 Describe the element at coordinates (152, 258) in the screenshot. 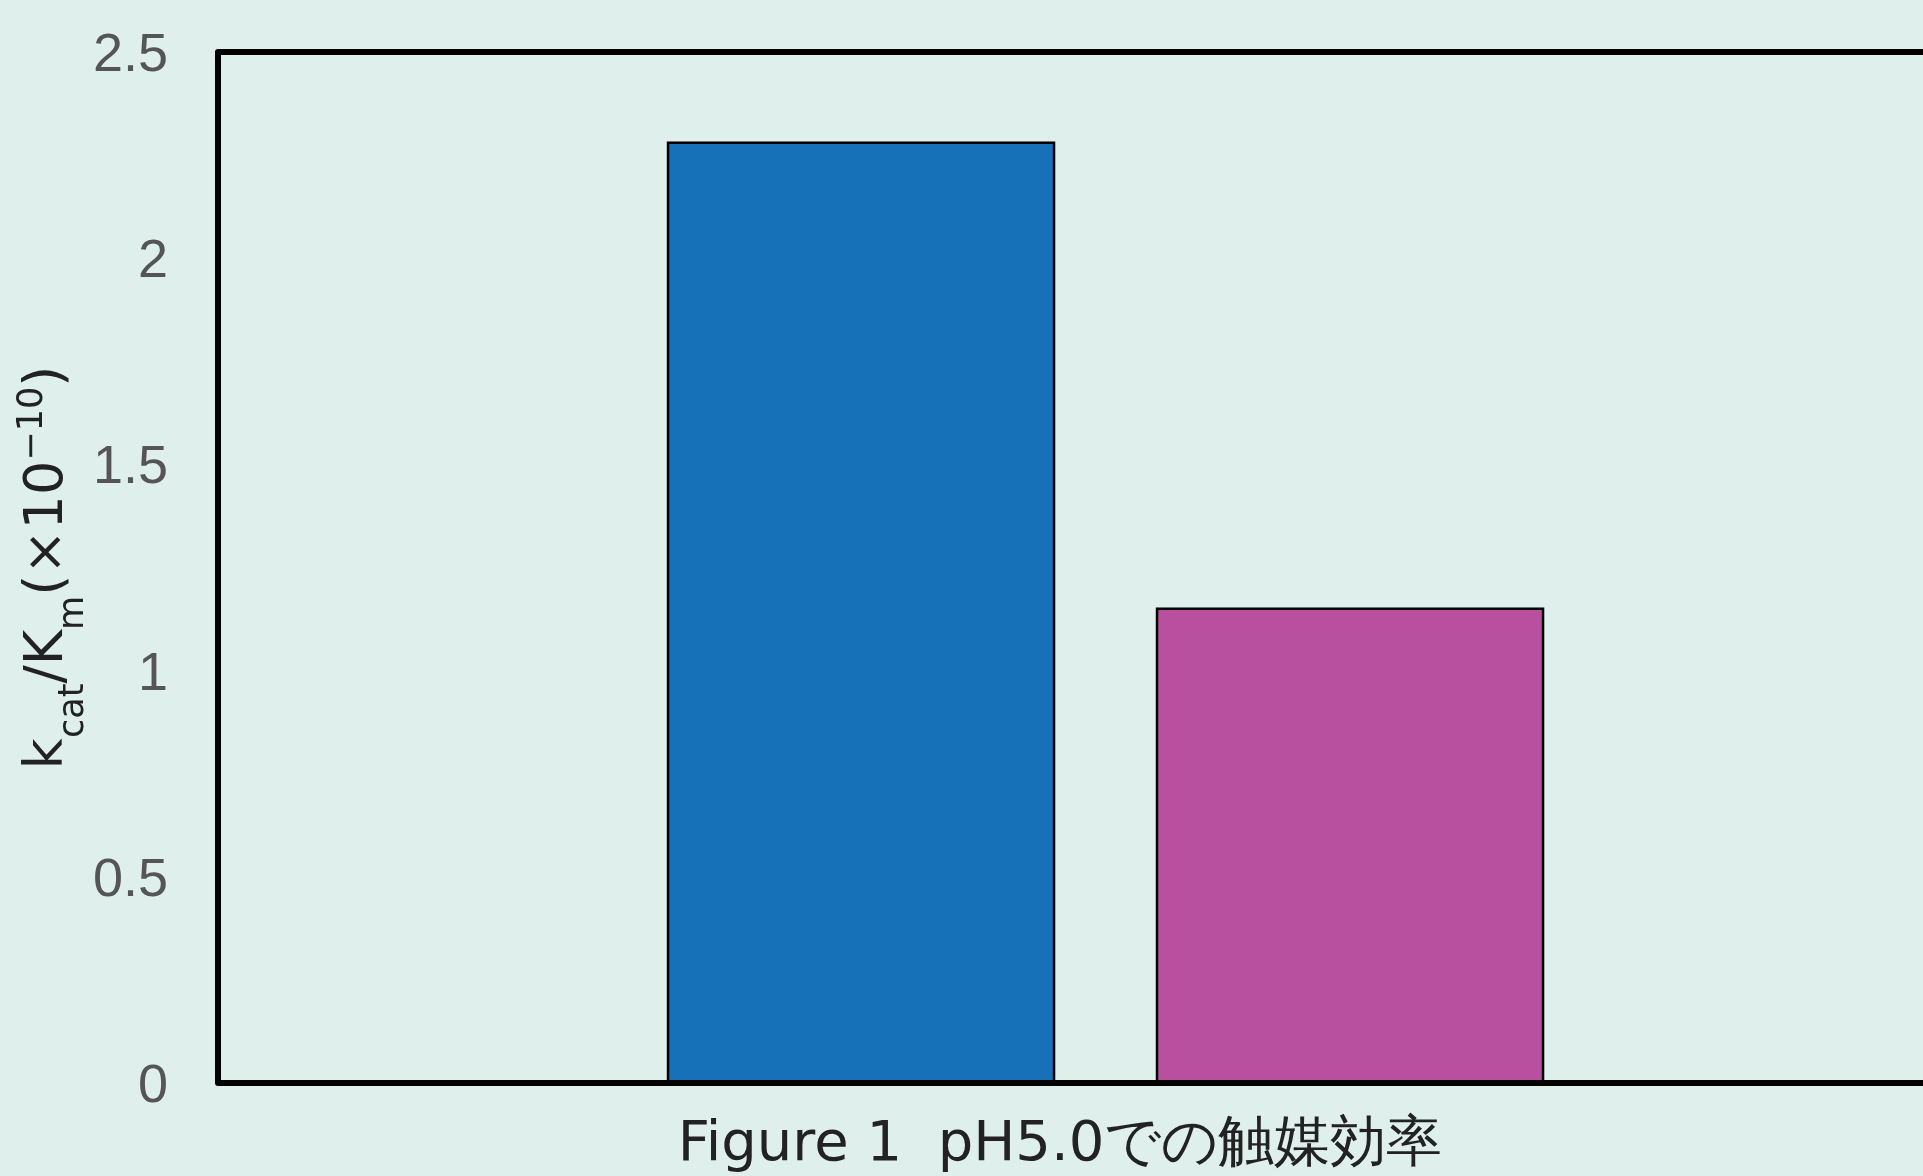

I see `y-tick-label: 2` at that location.